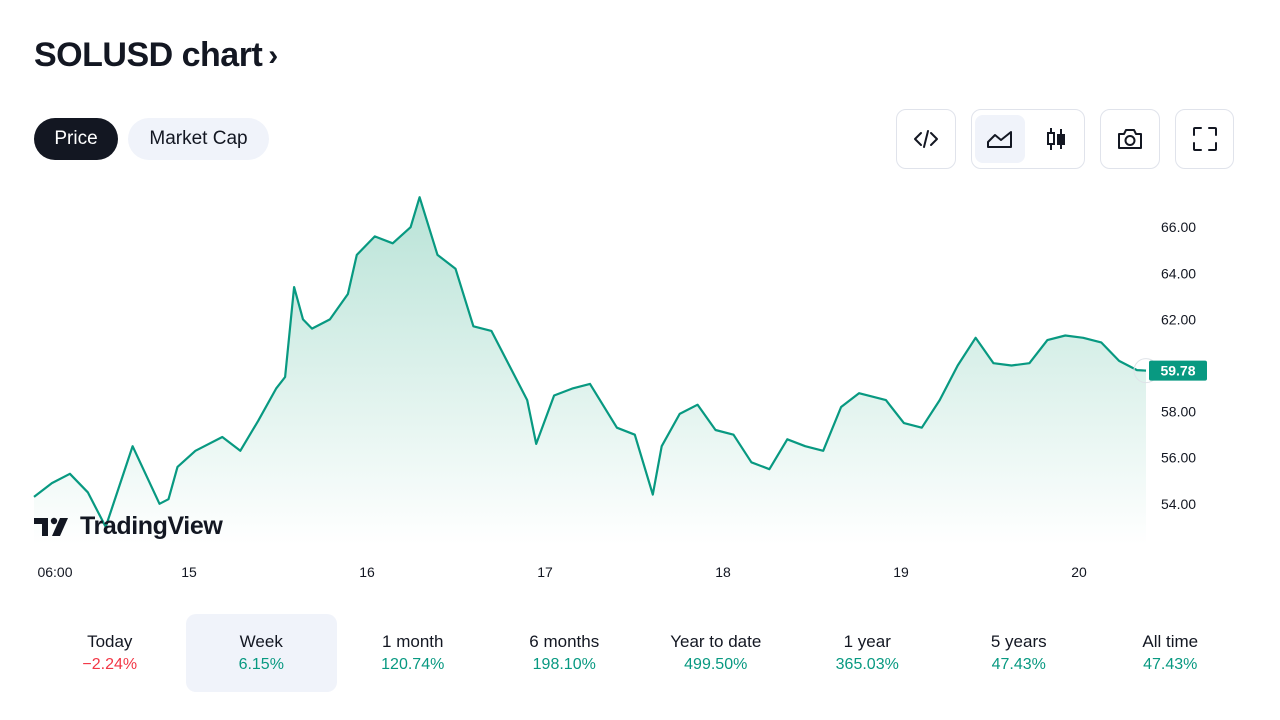 This screenshot has height=720, width=1280. I want to click on candlestick-button, so click(1056, 139).